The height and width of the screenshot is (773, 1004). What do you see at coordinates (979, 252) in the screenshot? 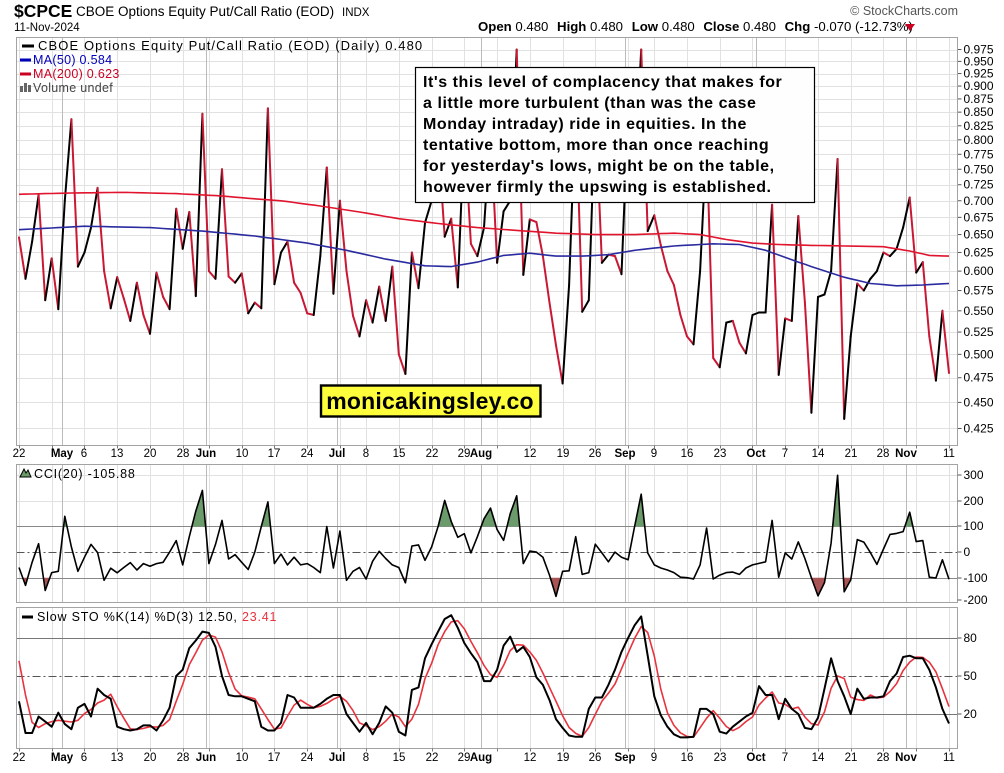
I see `svg-text: 0.625` at bounding box center [979, 252].